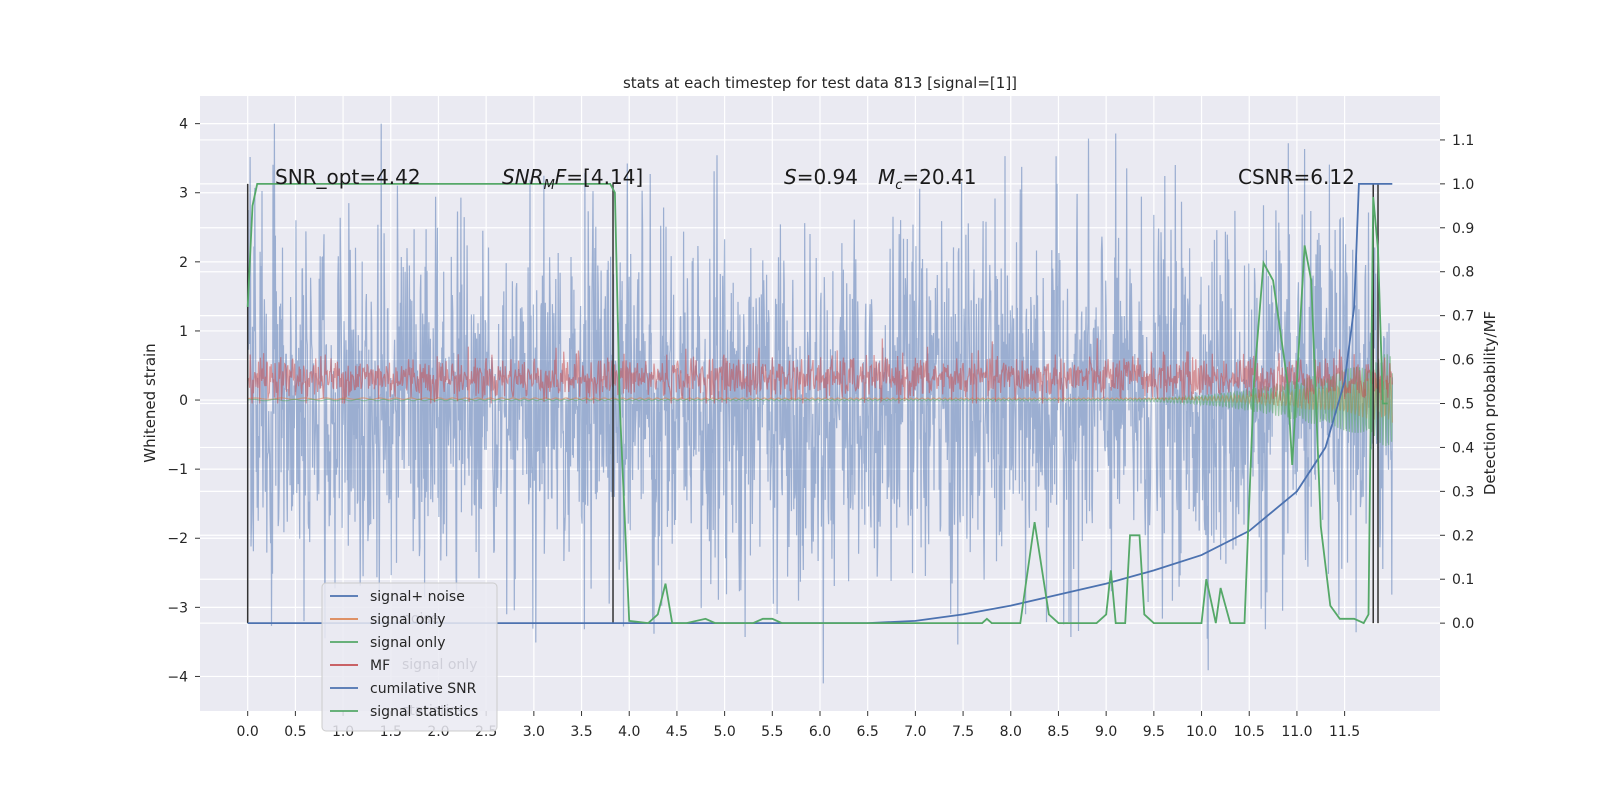 The height and width of the screenshot is (800, 1600). What do you see at coordinates (183, 263) in the screenshot?
I see `left-tick-label: 2` at bounding box center [183, 263].